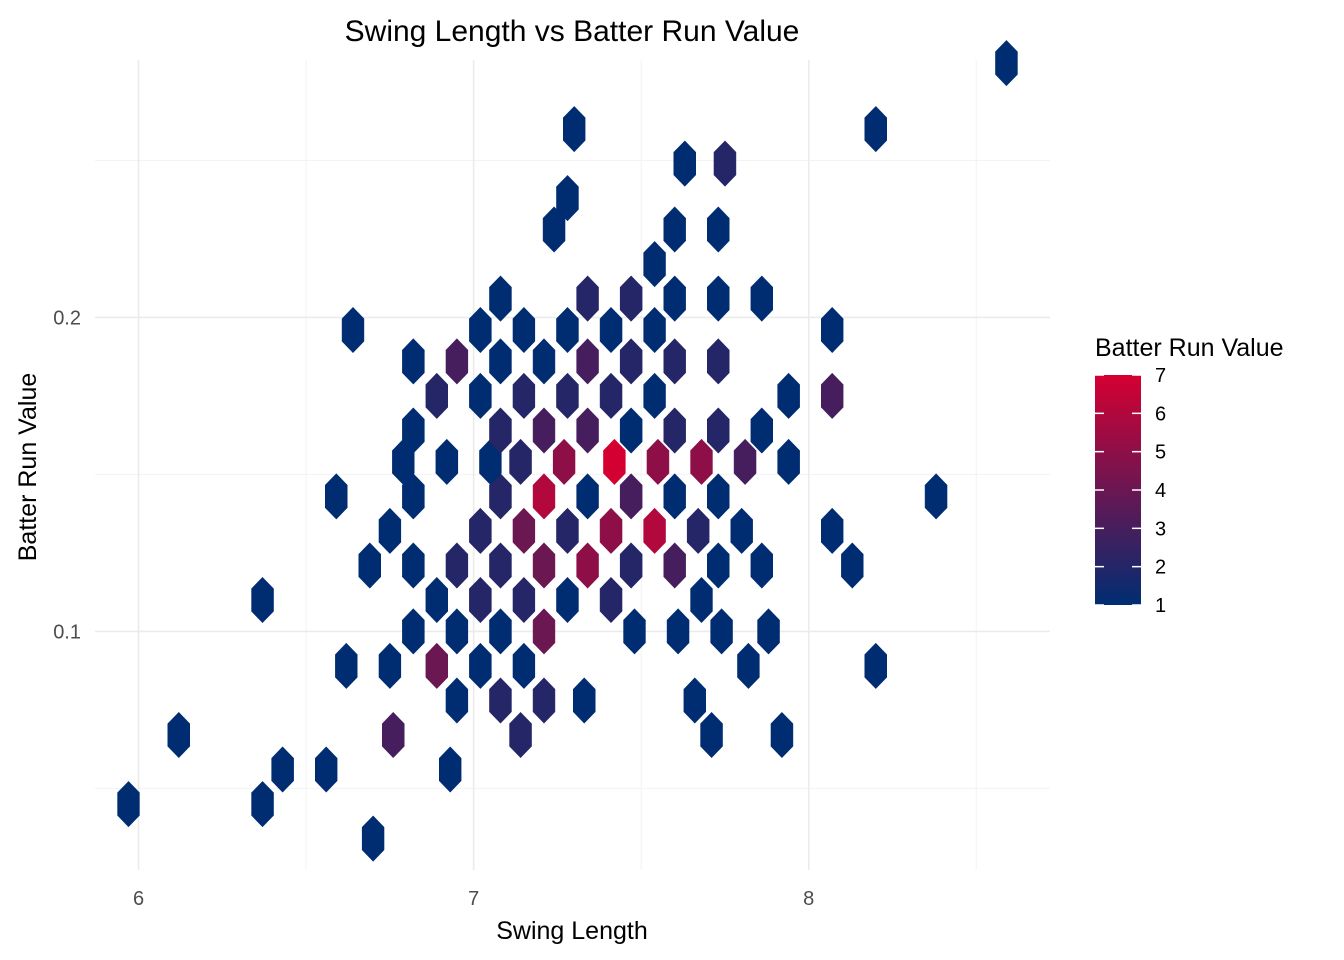 Image resolution: width=1344 pixels, height=960 pixels. I want to click on legend-tick-label: 3, so click(1160, 529).